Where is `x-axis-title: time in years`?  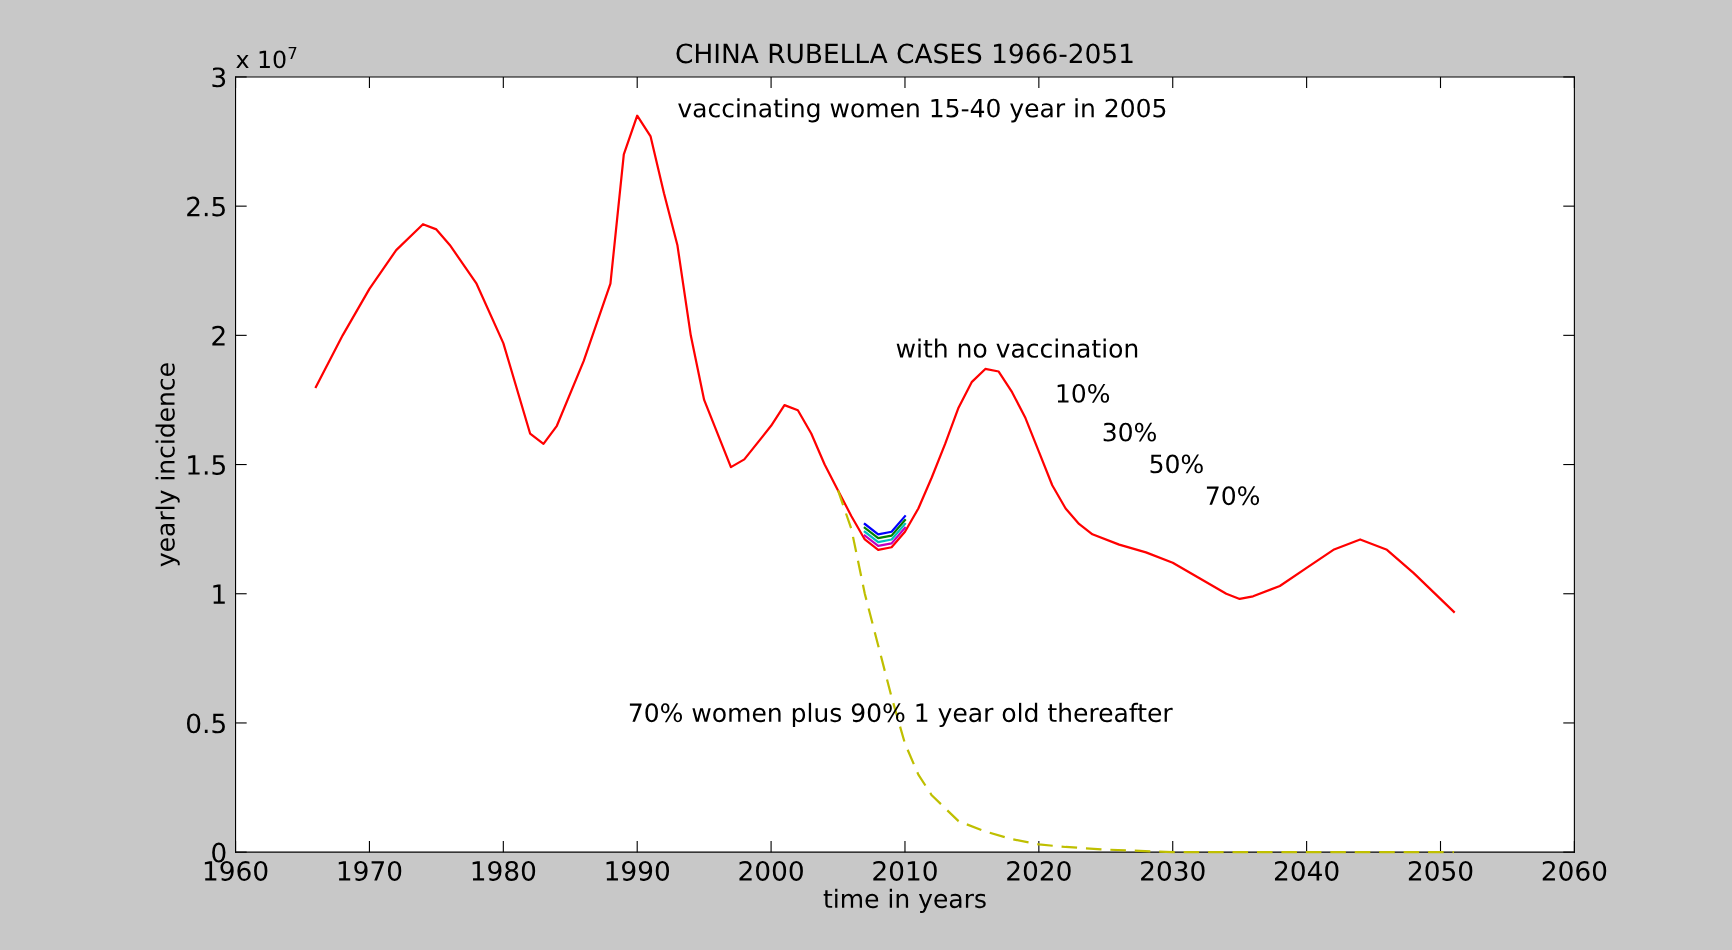
x-axis-title: time in years is located at coordinates (904, 900).